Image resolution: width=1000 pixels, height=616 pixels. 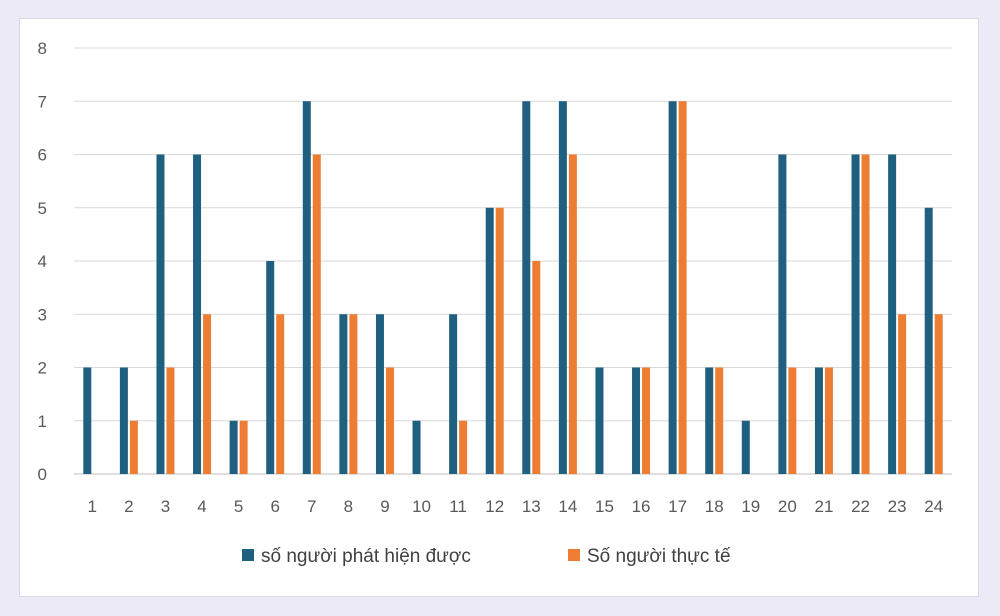 I want to click on x-tick-label: 2, so click(x=128, y=506).